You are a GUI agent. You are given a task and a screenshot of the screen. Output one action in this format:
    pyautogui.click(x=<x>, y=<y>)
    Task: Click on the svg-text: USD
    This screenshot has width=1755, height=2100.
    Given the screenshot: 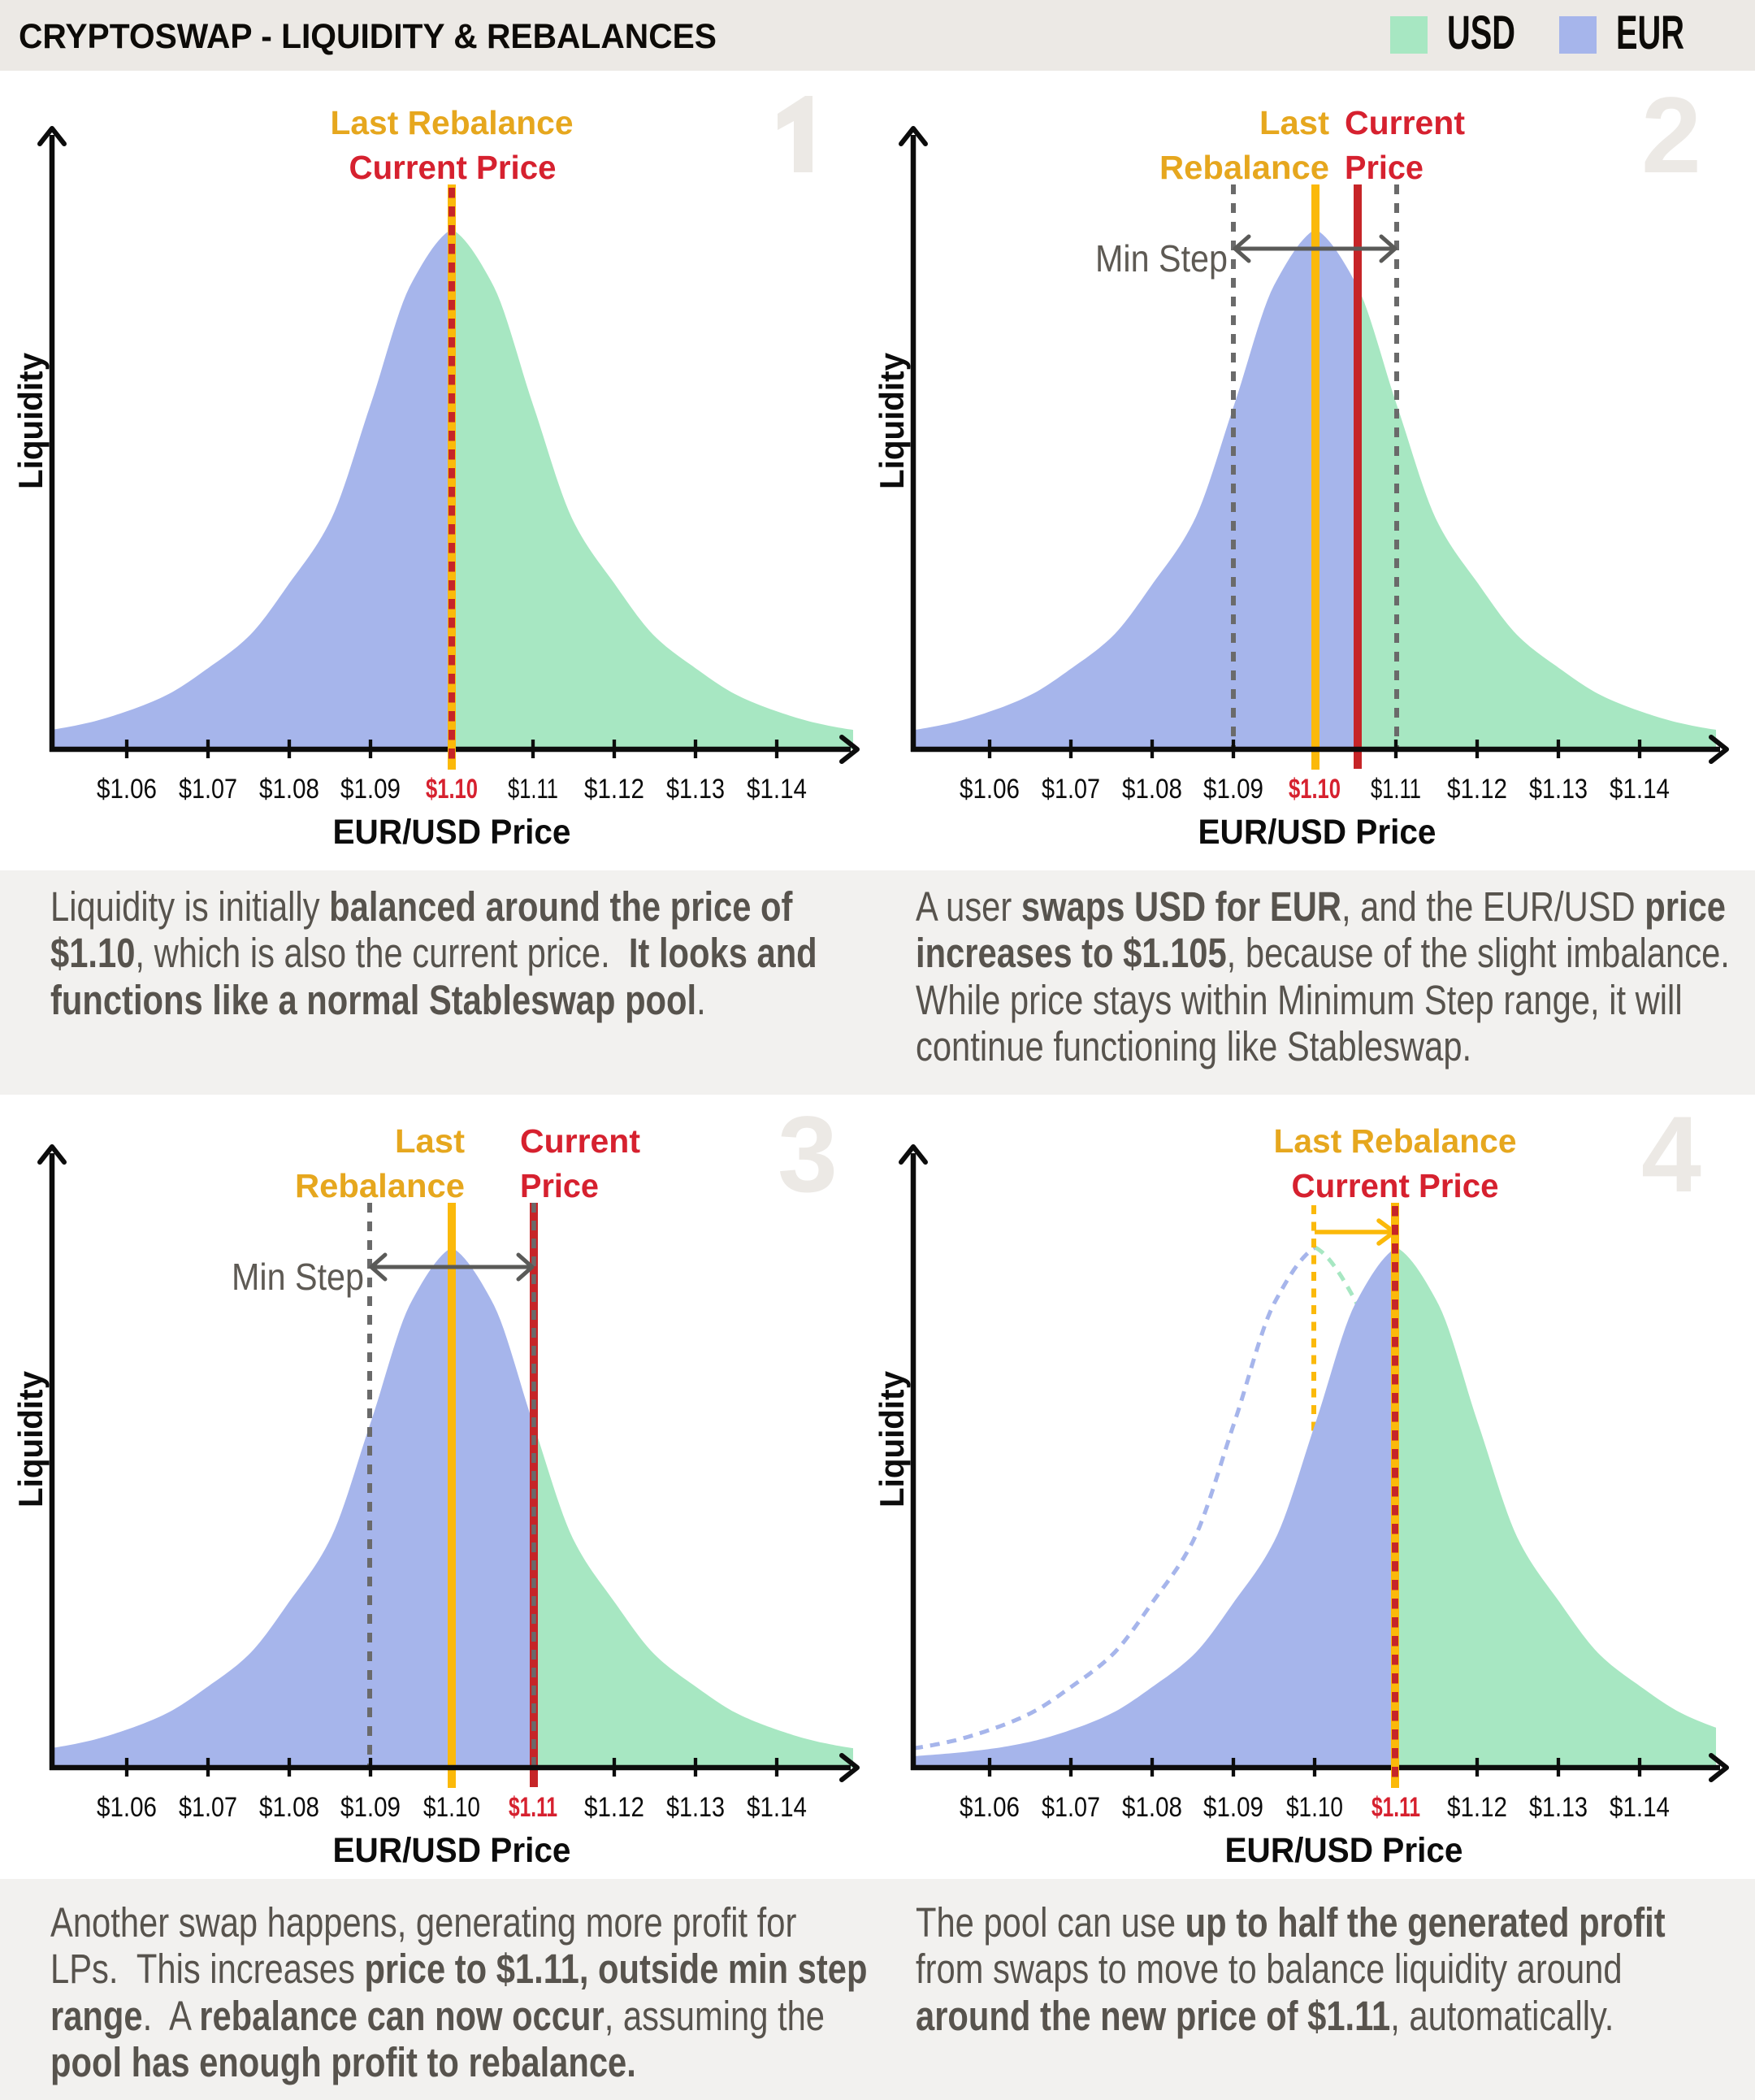 What is the action you would take?
    pyautogui.click(x=1481, y=33)
    